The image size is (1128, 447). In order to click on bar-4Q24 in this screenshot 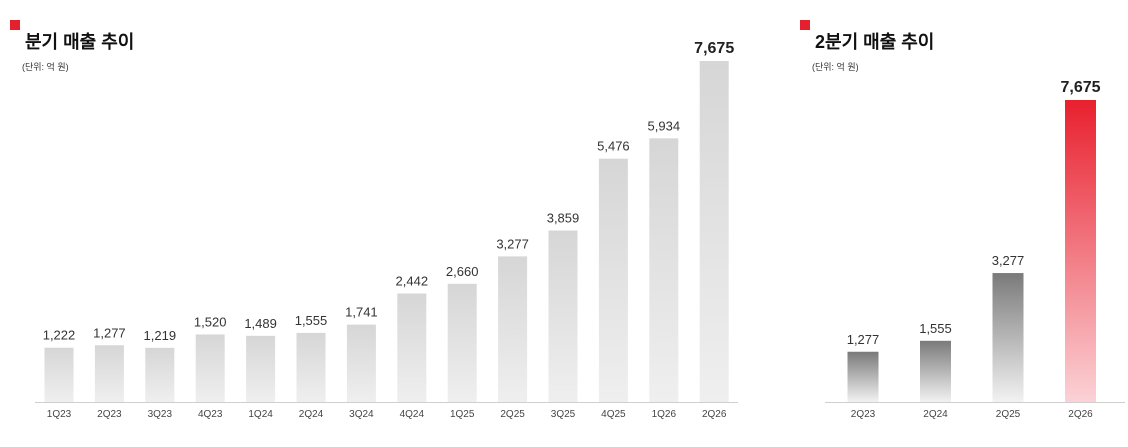, I will do `click(412, 347)`.